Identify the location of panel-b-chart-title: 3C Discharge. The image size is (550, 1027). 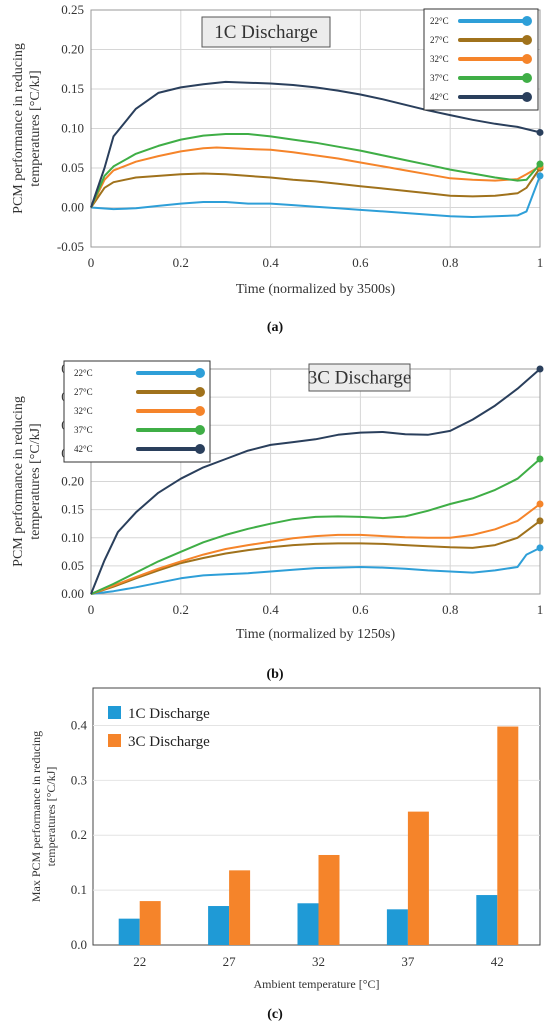
(360, 378).